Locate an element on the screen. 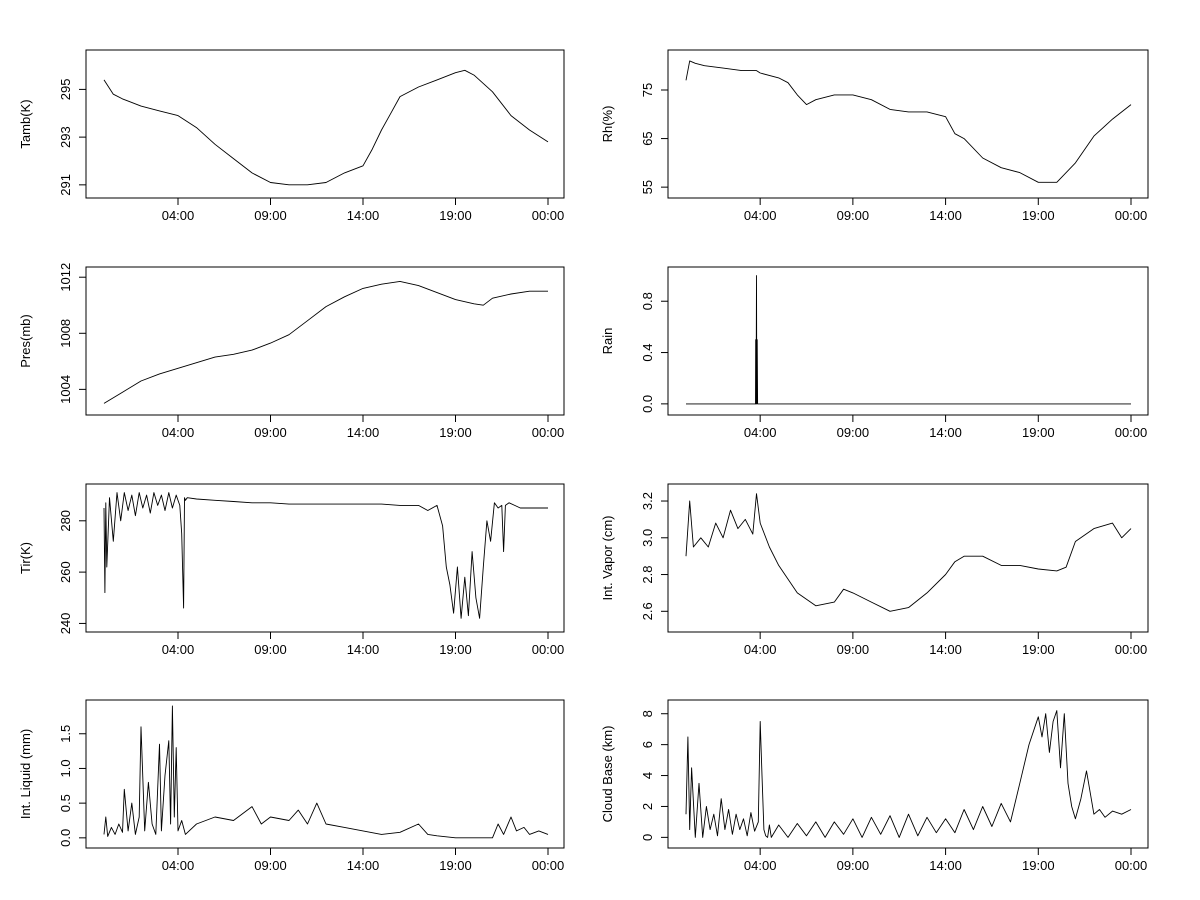 The width and height of the screenshot is (1200, 900). y-tick-label: 2 is located at coordinates (647, 806).